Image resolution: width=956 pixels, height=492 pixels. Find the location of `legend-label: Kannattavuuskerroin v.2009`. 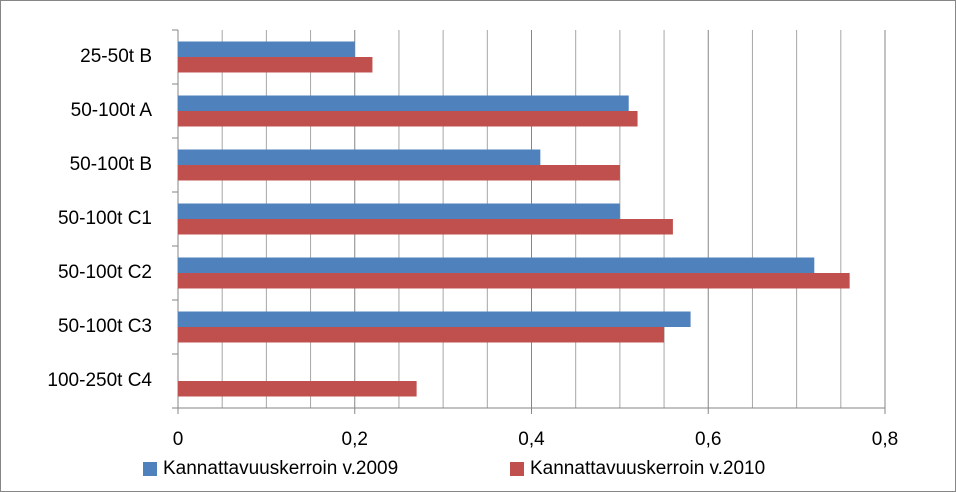

legend-label: Kannattavuuskerroin v.2009 is located at coordinates (280, 468).